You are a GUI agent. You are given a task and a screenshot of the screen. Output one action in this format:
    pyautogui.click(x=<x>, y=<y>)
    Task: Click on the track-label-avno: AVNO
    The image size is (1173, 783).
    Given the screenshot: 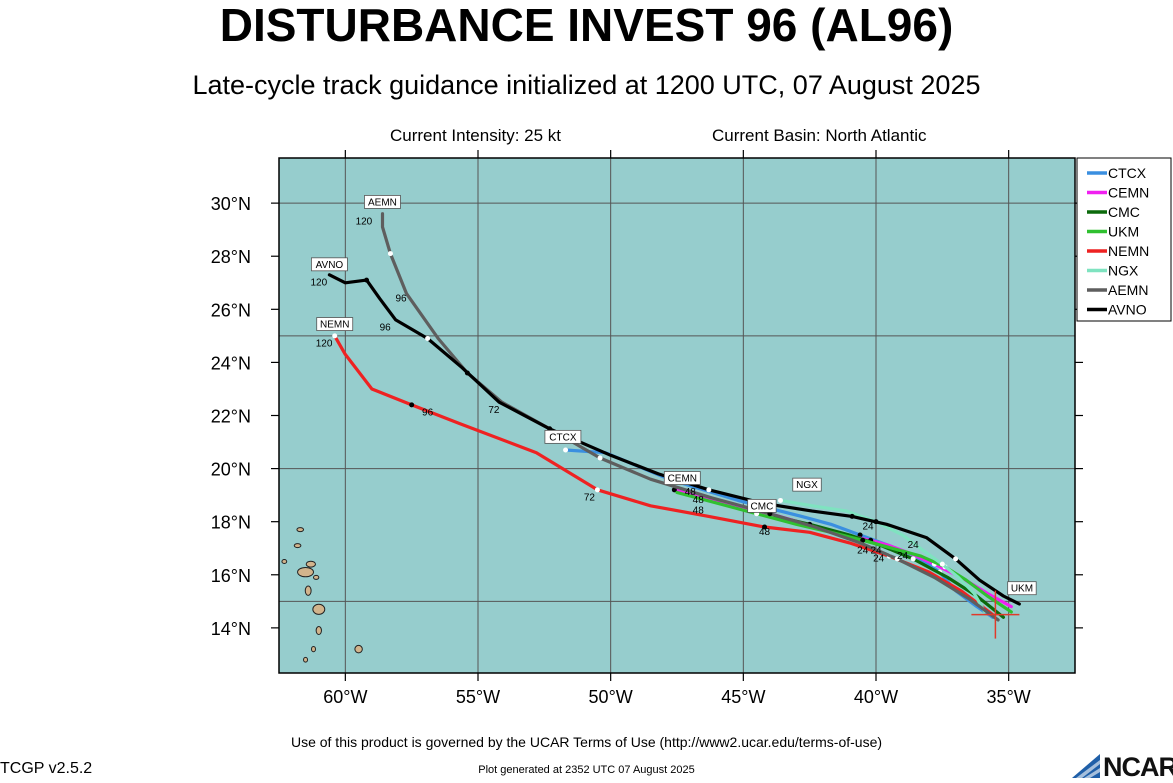 What is the action you would take?
    pyautogui.click(x=330, y=265)
    